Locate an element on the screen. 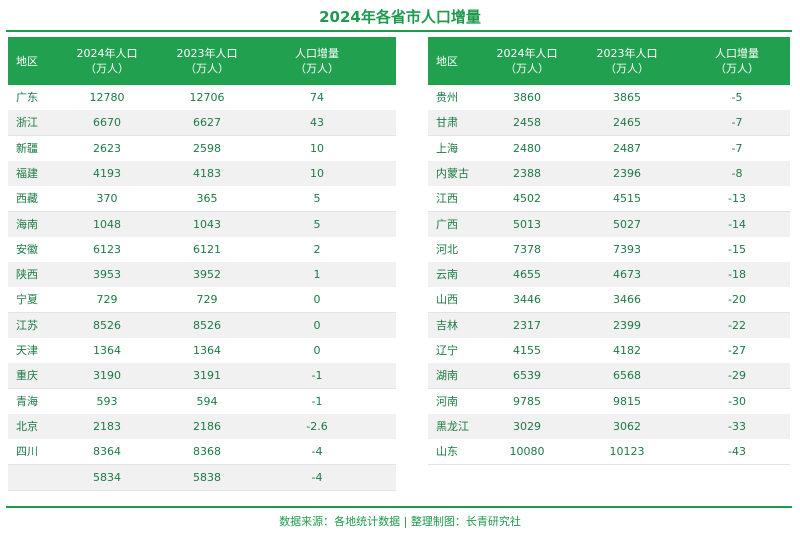 This screenshot has width=800, height=536. cell: -2.6 is located at coordinates (317, 426).